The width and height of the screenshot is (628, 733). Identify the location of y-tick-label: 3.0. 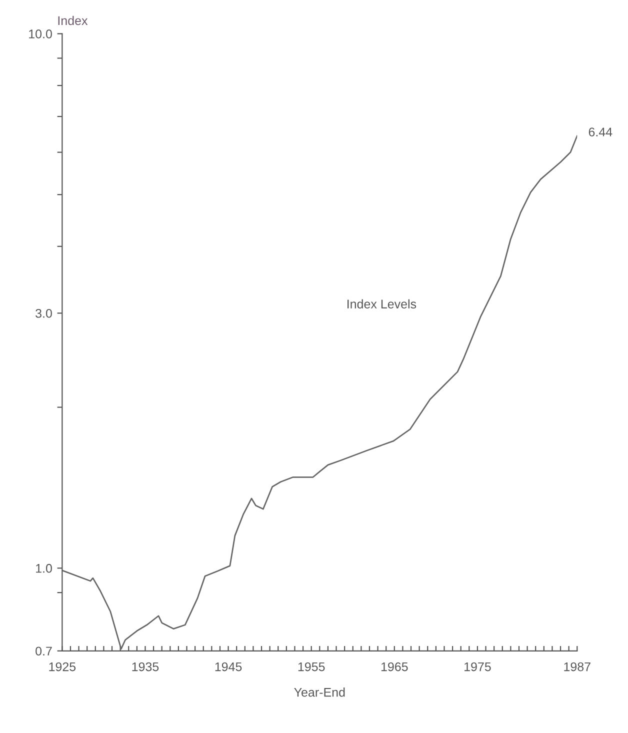
(44, 313).